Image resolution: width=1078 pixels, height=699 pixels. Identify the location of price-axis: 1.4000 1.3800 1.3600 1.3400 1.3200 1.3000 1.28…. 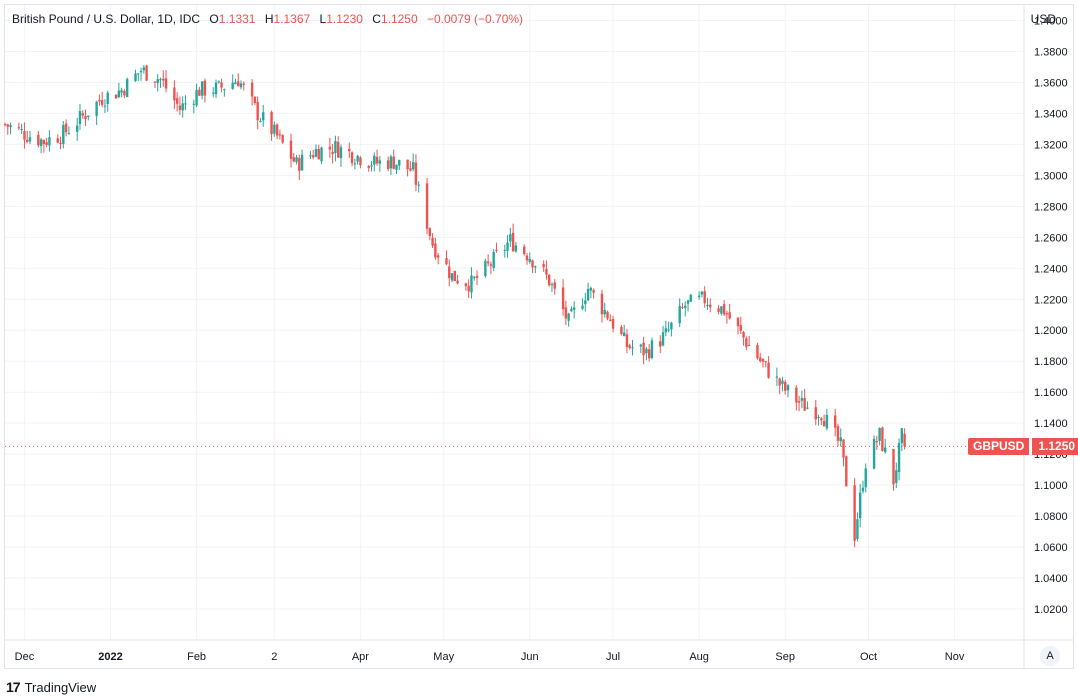
(1045, 336).